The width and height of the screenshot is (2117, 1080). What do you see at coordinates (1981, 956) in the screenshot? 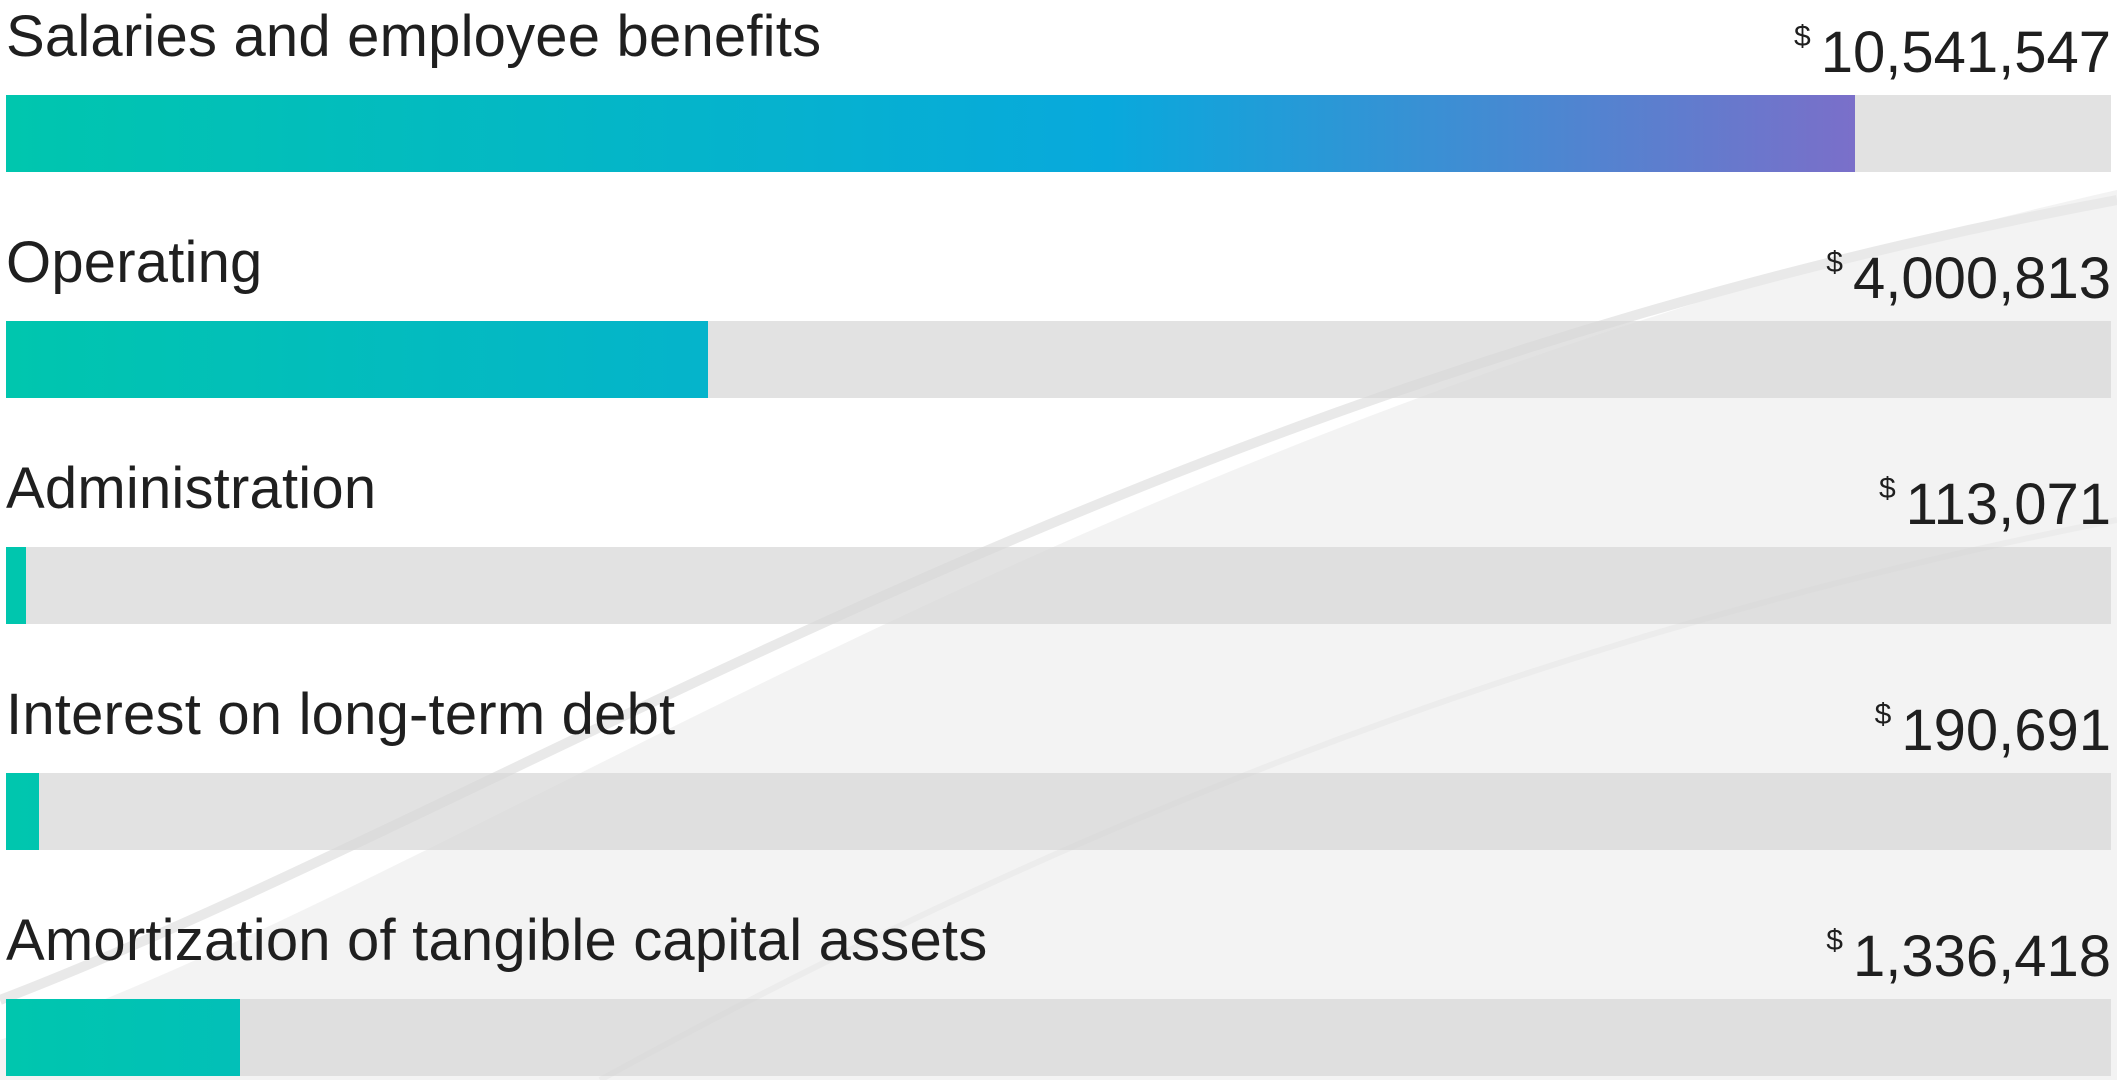
I see `value-number: 1,336,418` at bounding box center [1981, 956].